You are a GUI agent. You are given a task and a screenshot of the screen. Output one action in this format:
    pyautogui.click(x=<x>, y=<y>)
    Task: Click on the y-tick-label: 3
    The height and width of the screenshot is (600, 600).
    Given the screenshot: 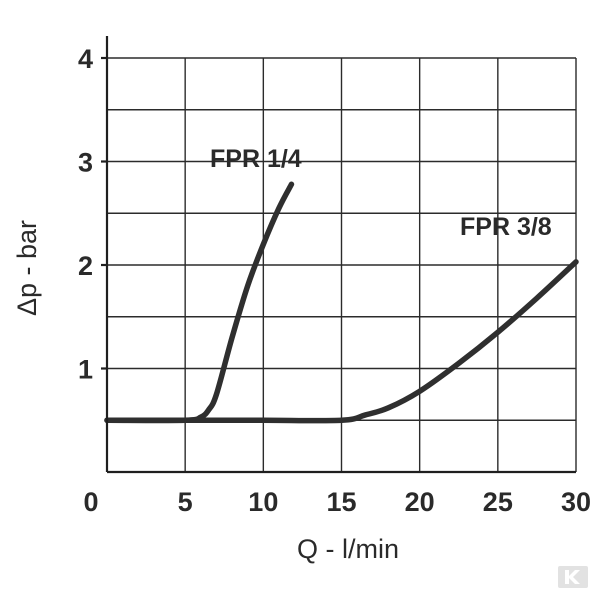 What is the action you would take?
    pyautogui.click(x=85, y=163)
    